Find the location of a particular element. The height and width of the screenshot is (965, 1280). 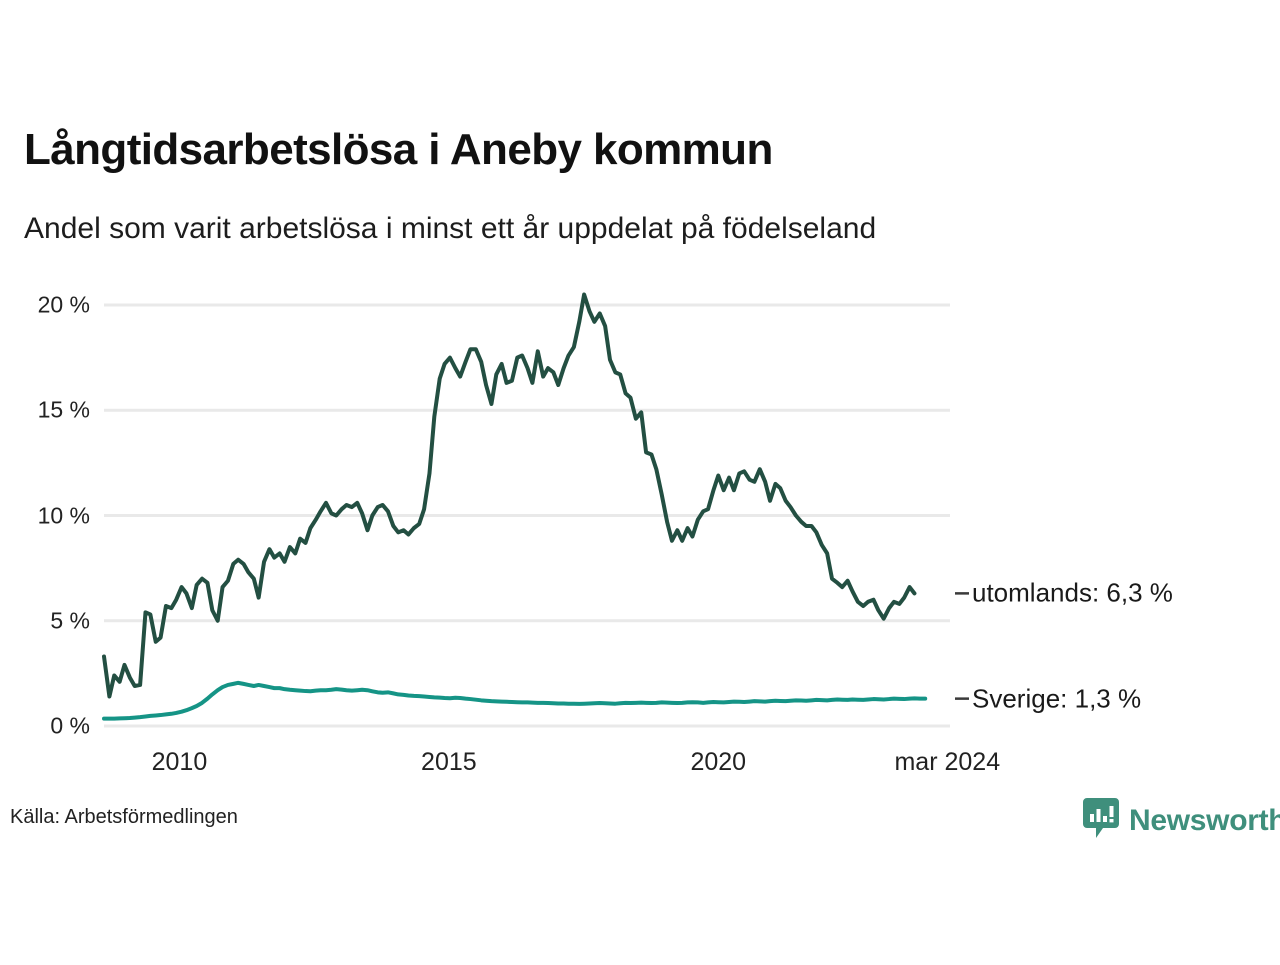

logo-wordmark: Newsworthy is located at coordinates (1204, 820).